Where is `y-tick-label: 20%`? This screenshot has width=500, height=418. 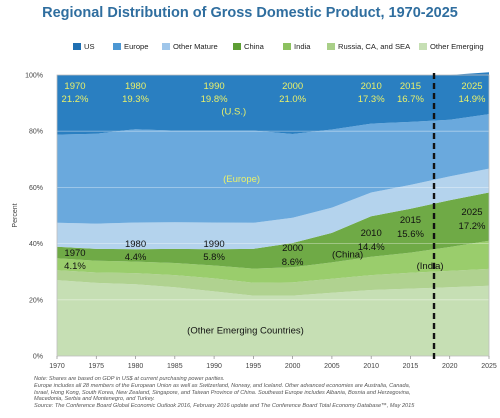
y-tick-label: 20% is located at coordinates (36, 300).